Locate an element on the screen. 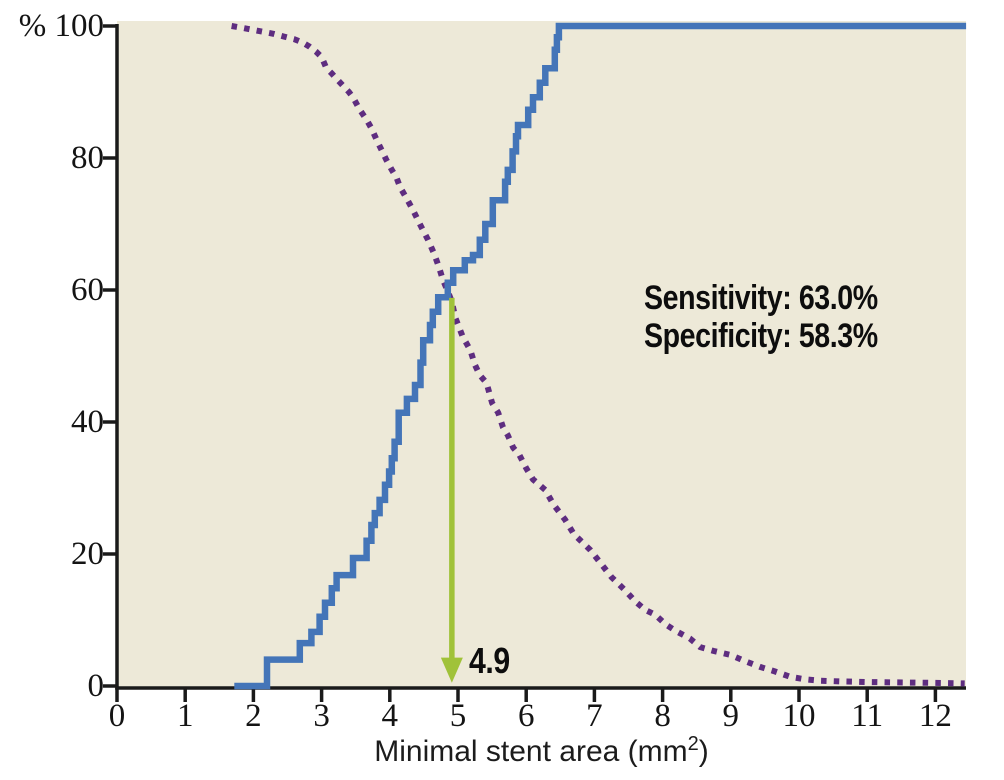 The image size is (1004, 780). cutoff-value-label: 4.9 is located at coordinates (489, 660).